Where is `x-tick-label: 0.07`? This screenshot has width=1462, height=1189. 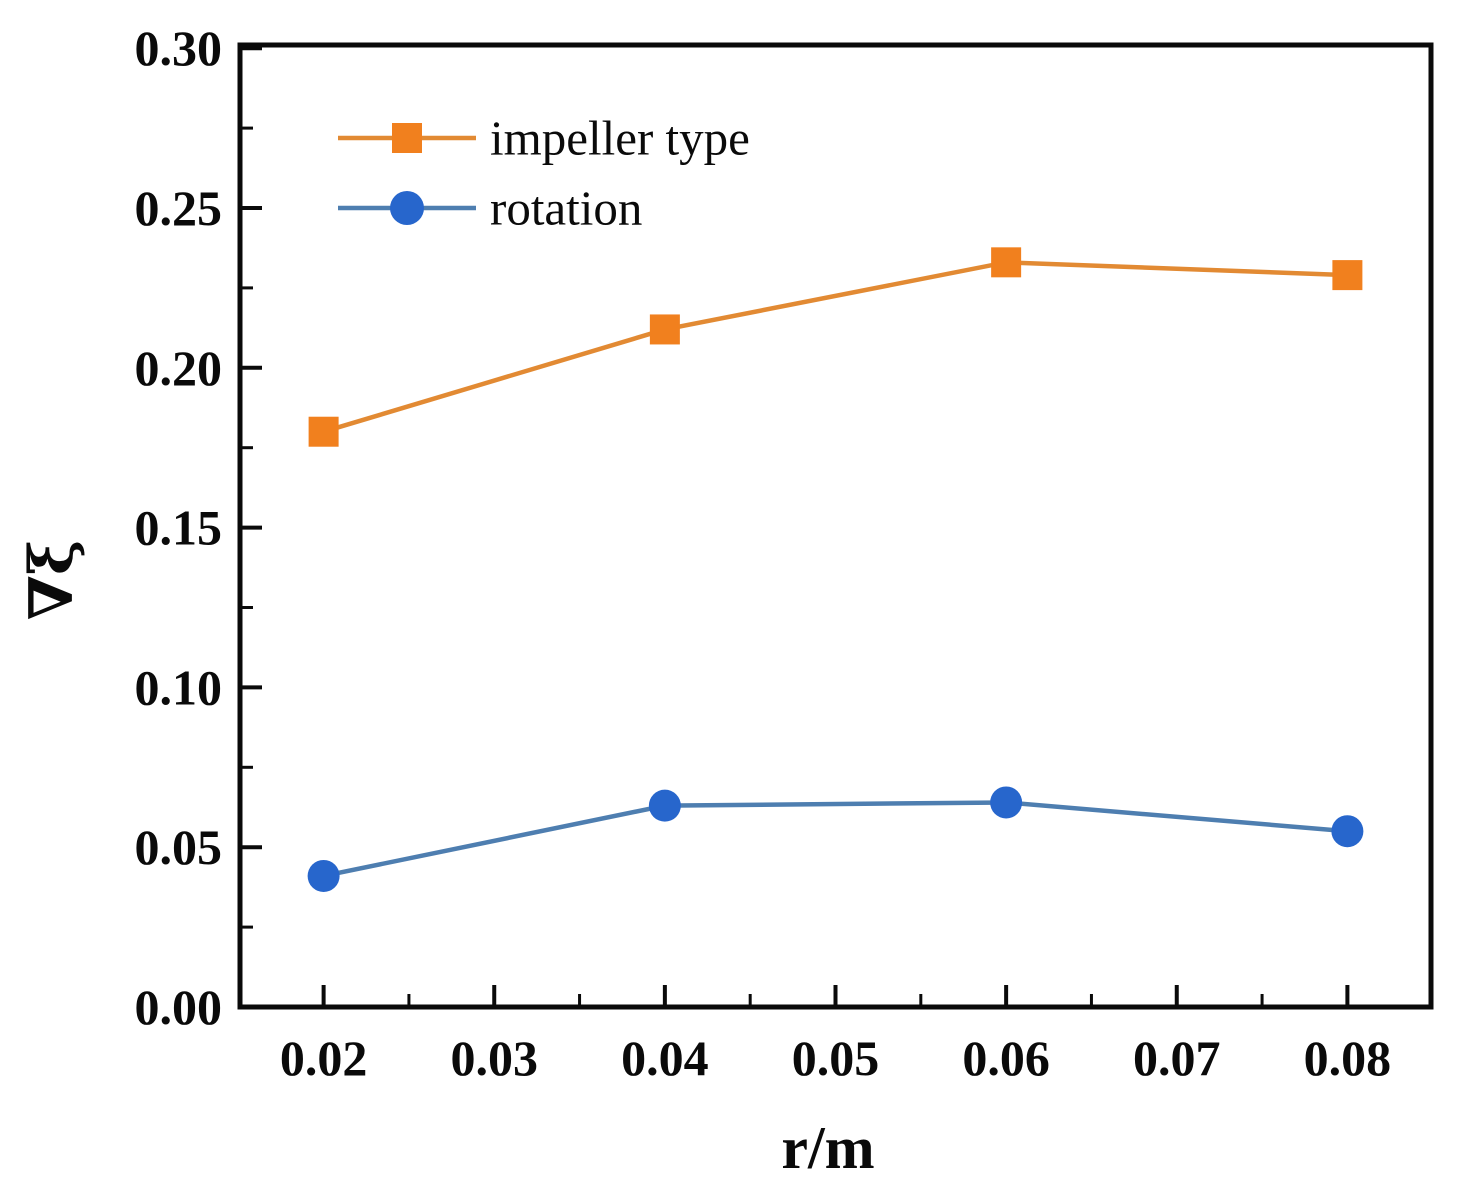
x-tick-label: 0.07 is located at coordinates (1177, 1058).